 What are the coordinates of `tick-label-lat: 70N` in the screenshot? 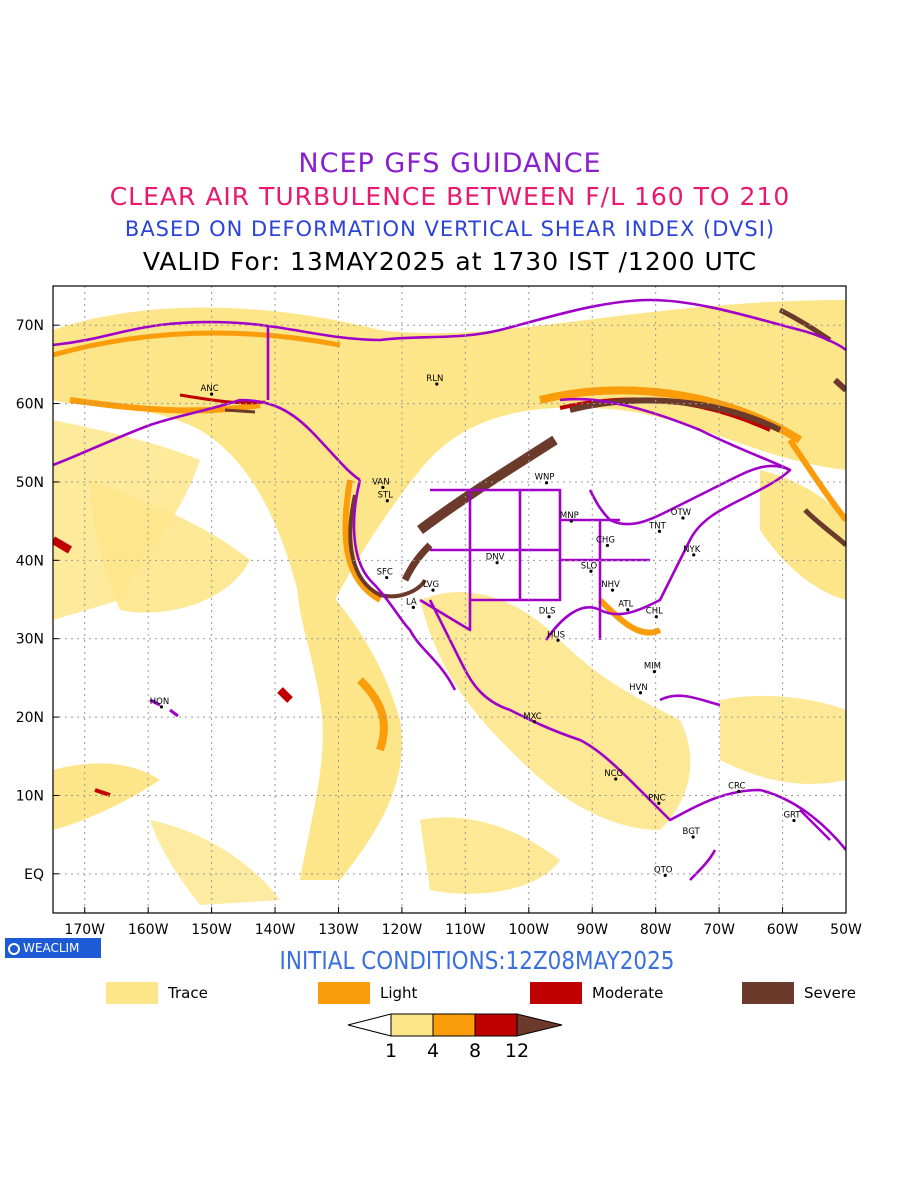 It's located at (30, 326).